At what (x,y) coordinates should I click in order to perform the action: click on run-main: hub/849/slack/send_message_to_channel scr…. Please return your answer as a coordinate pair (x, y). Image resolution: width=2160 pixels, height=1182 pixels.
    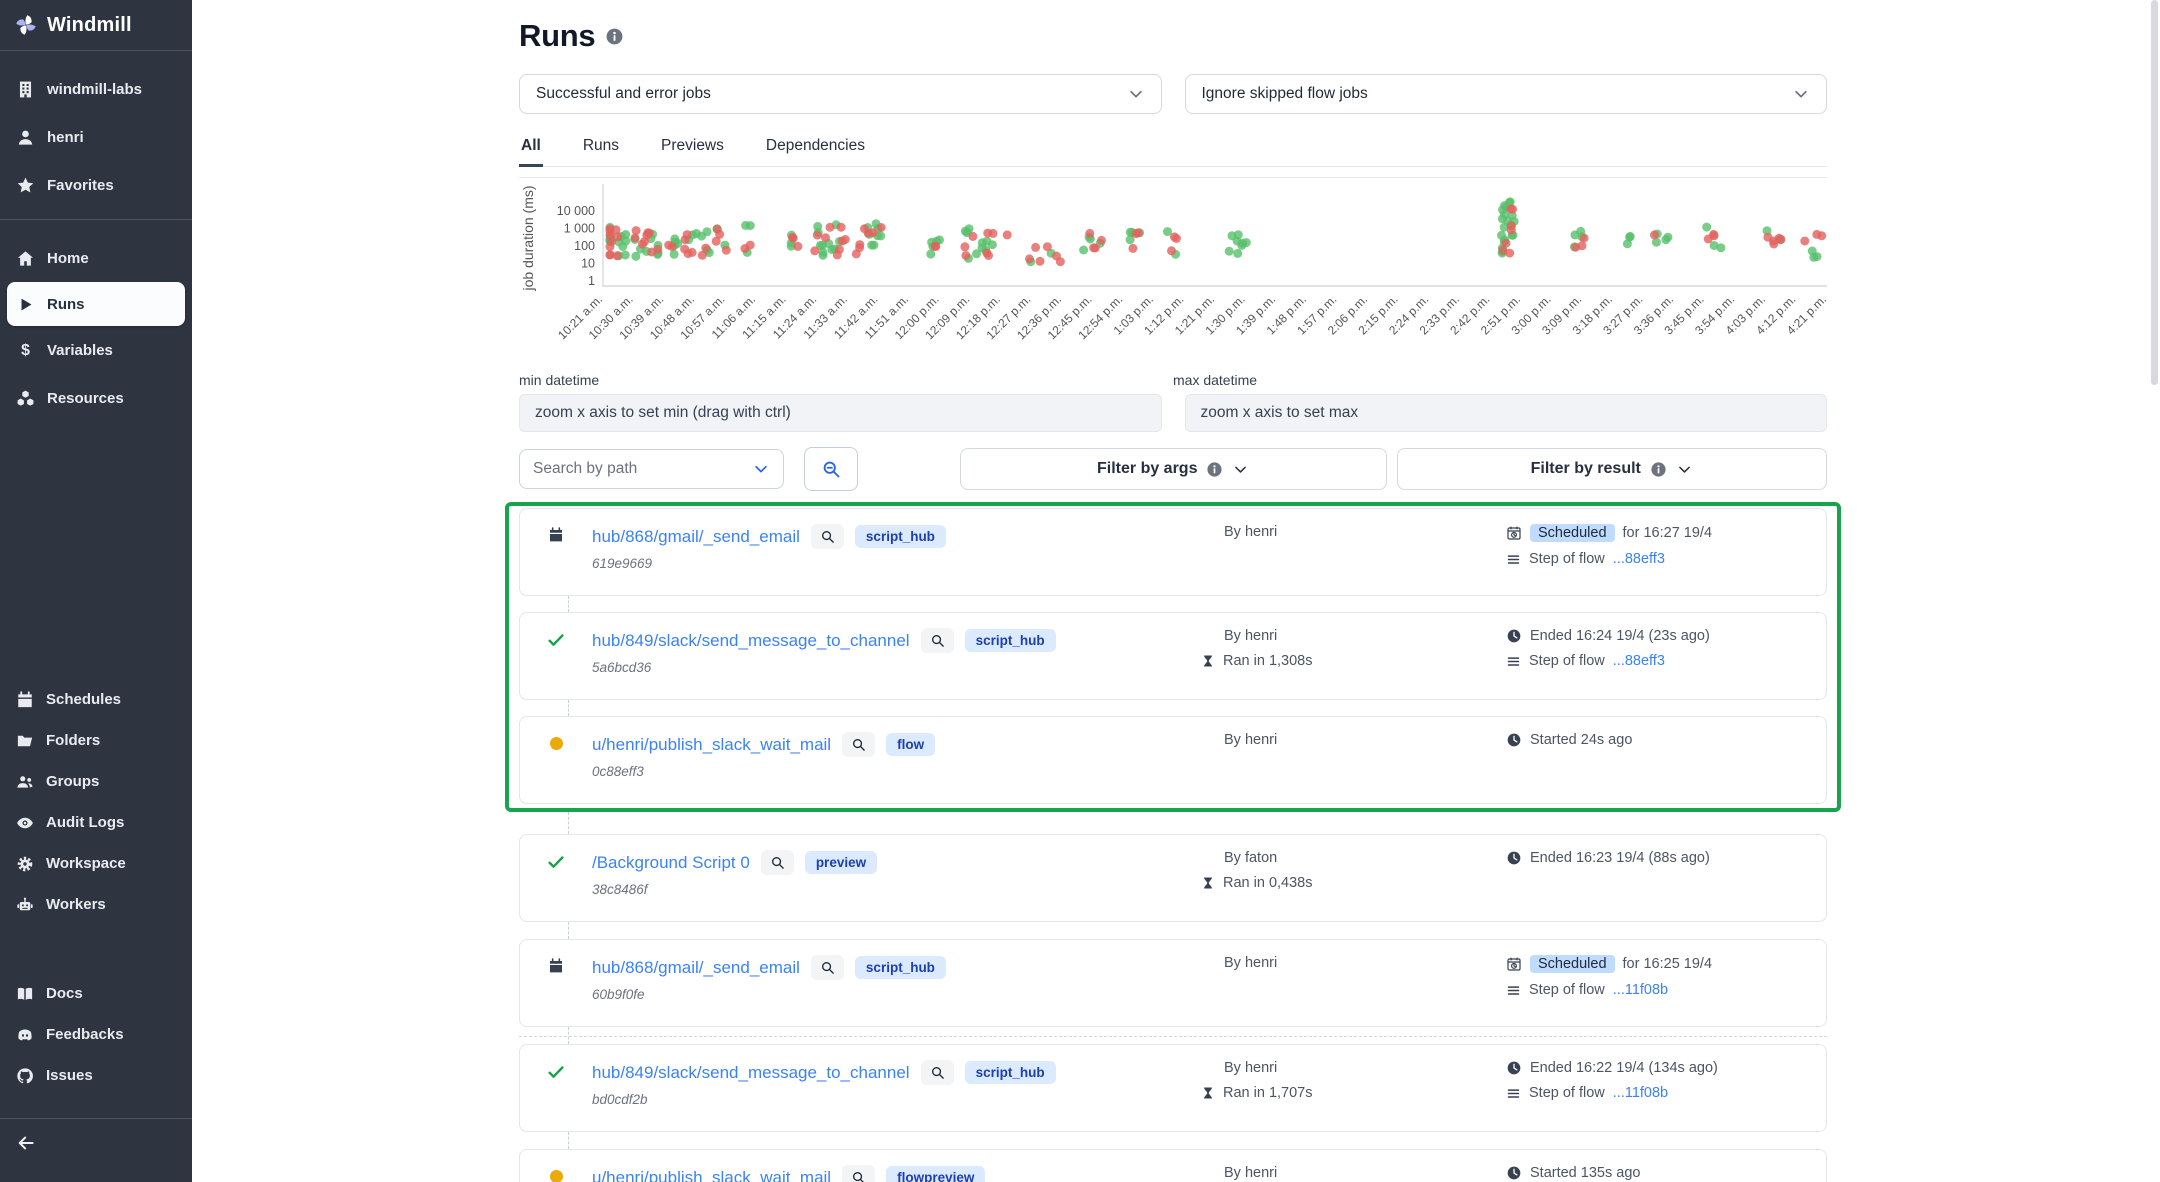
    Looking at the image, I should click on (896, 1095).